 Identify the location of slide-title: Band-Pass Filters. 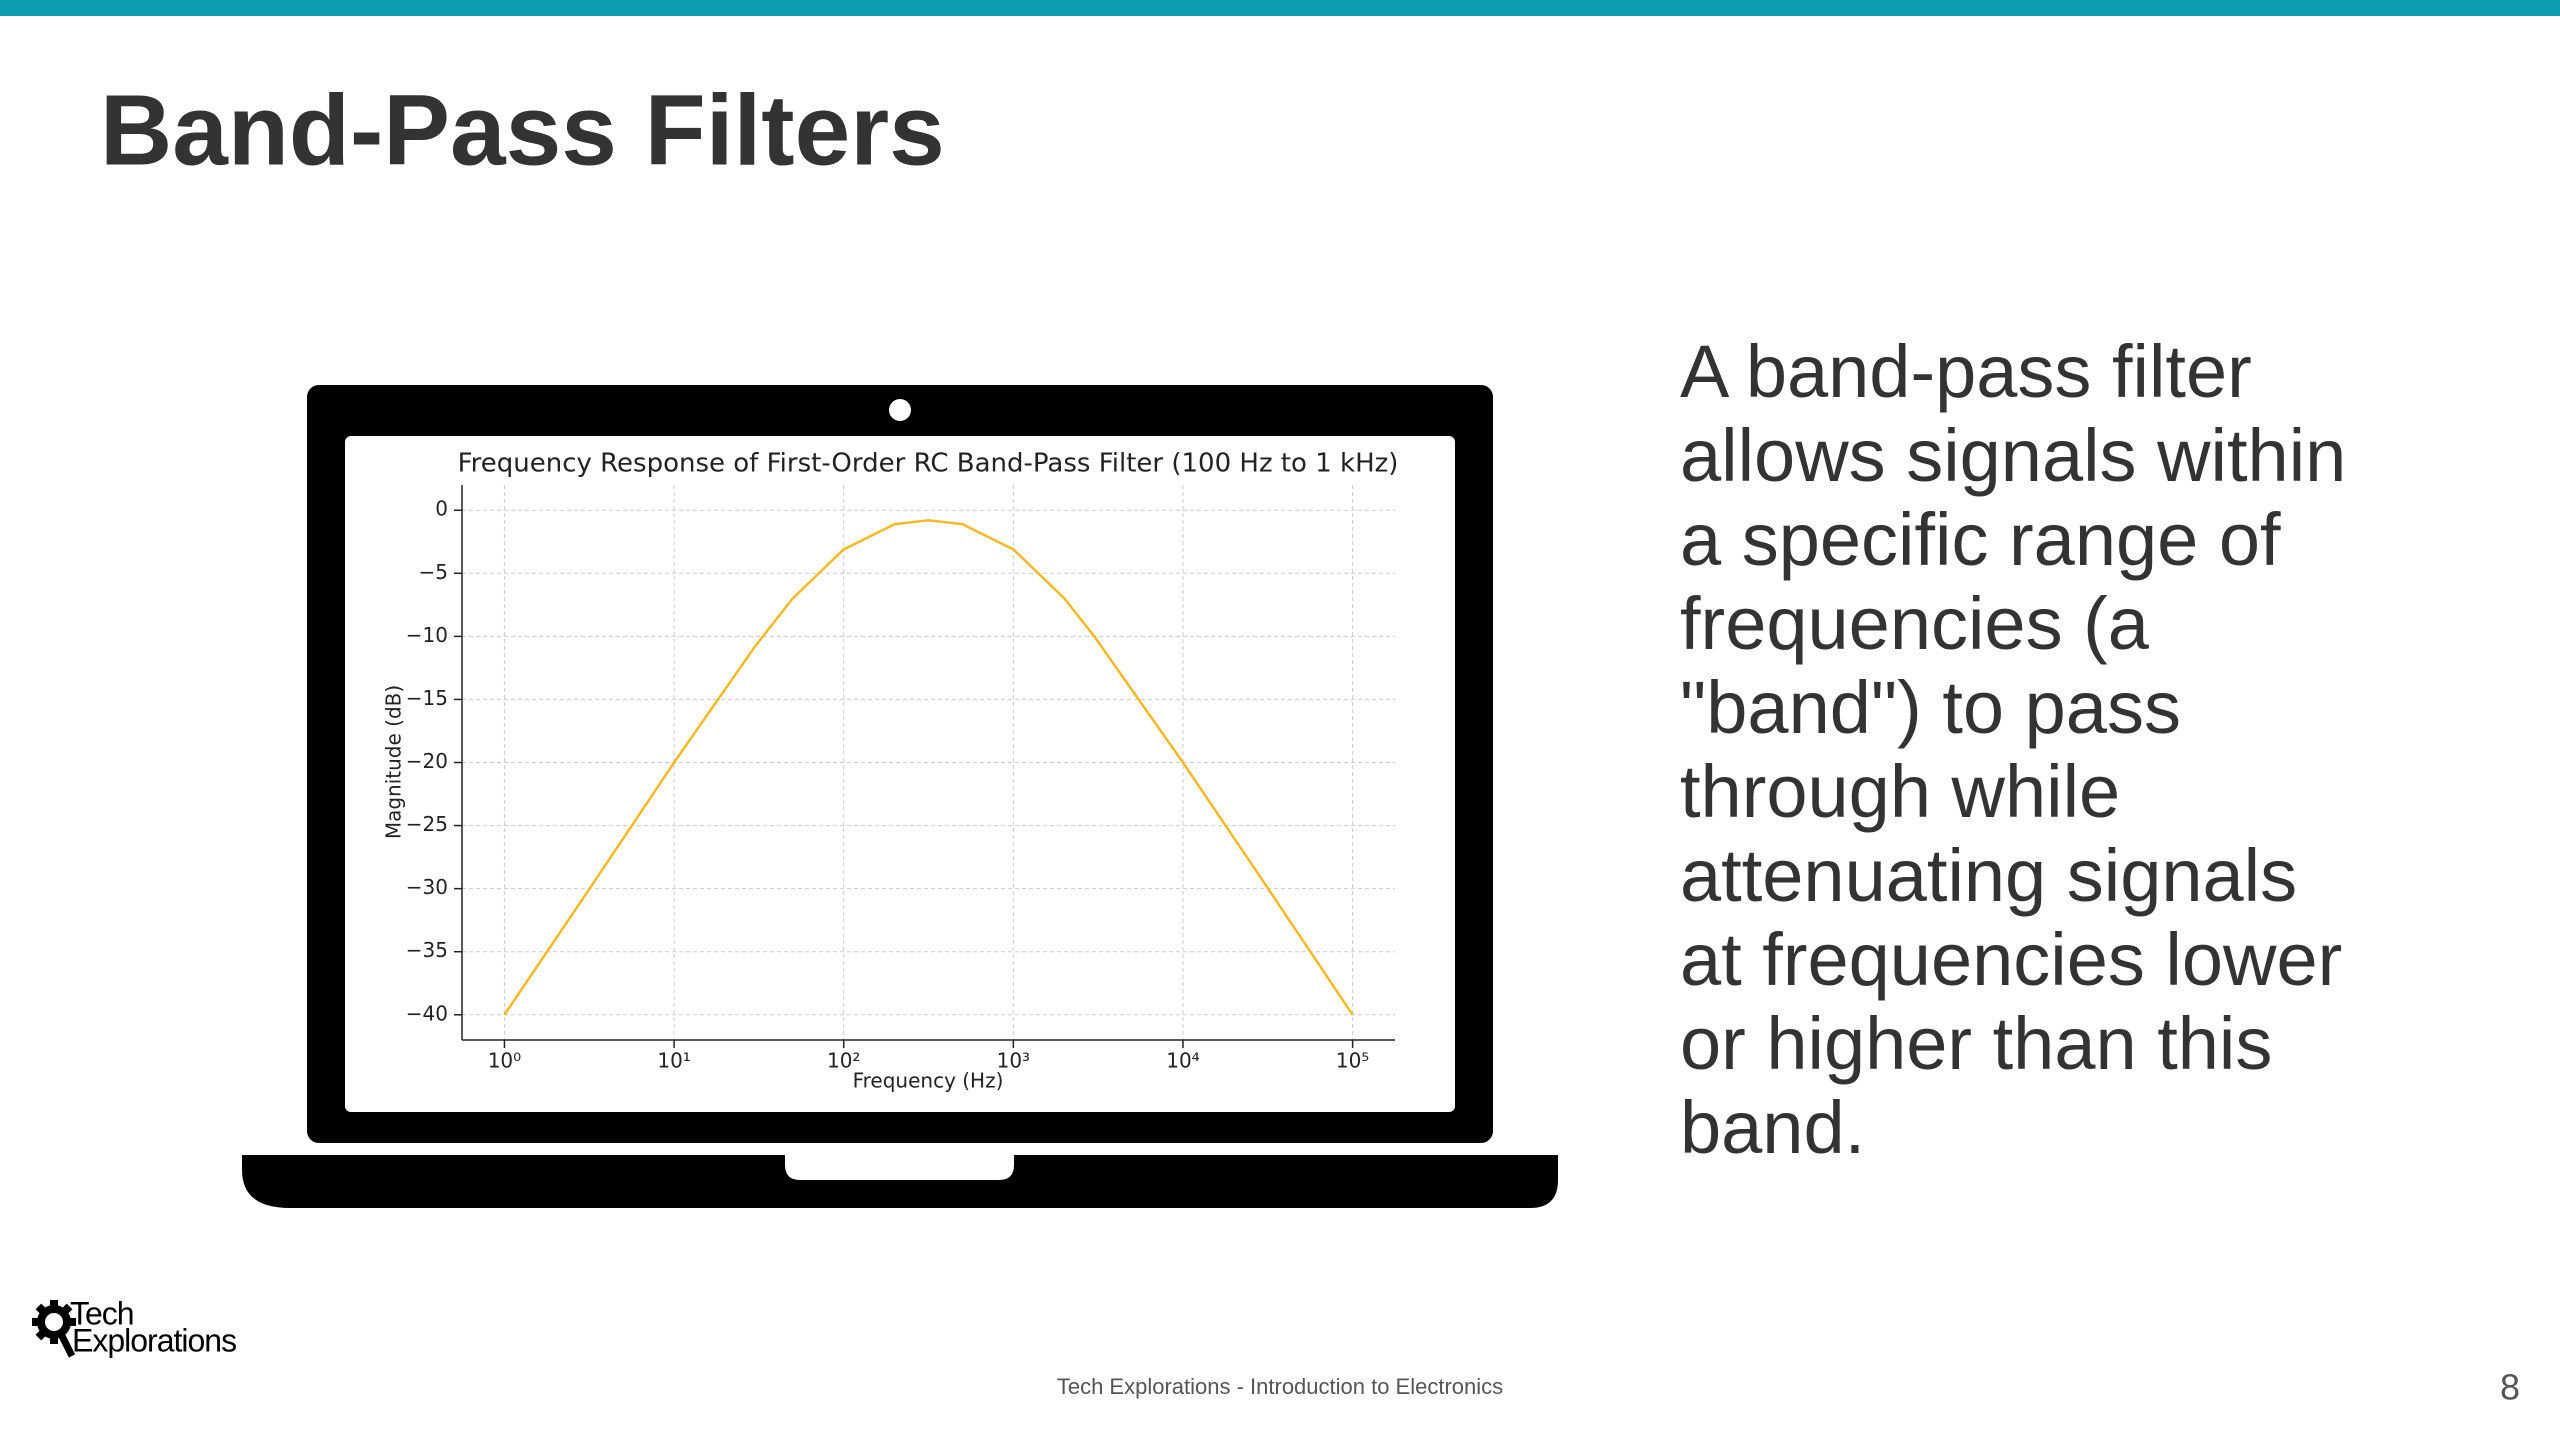
(522, 130).